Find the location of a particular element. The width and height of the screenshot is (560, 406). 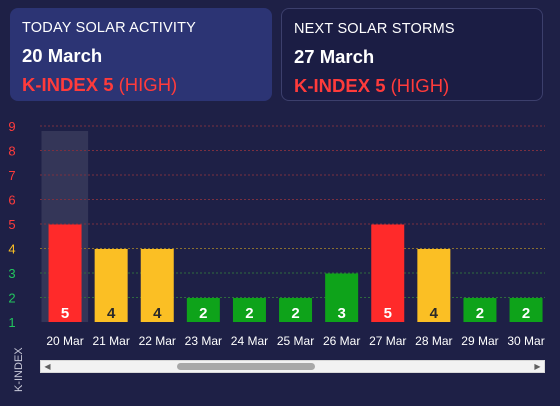

x-tick-label: 28 Mar is located at coordinates (433, 341).